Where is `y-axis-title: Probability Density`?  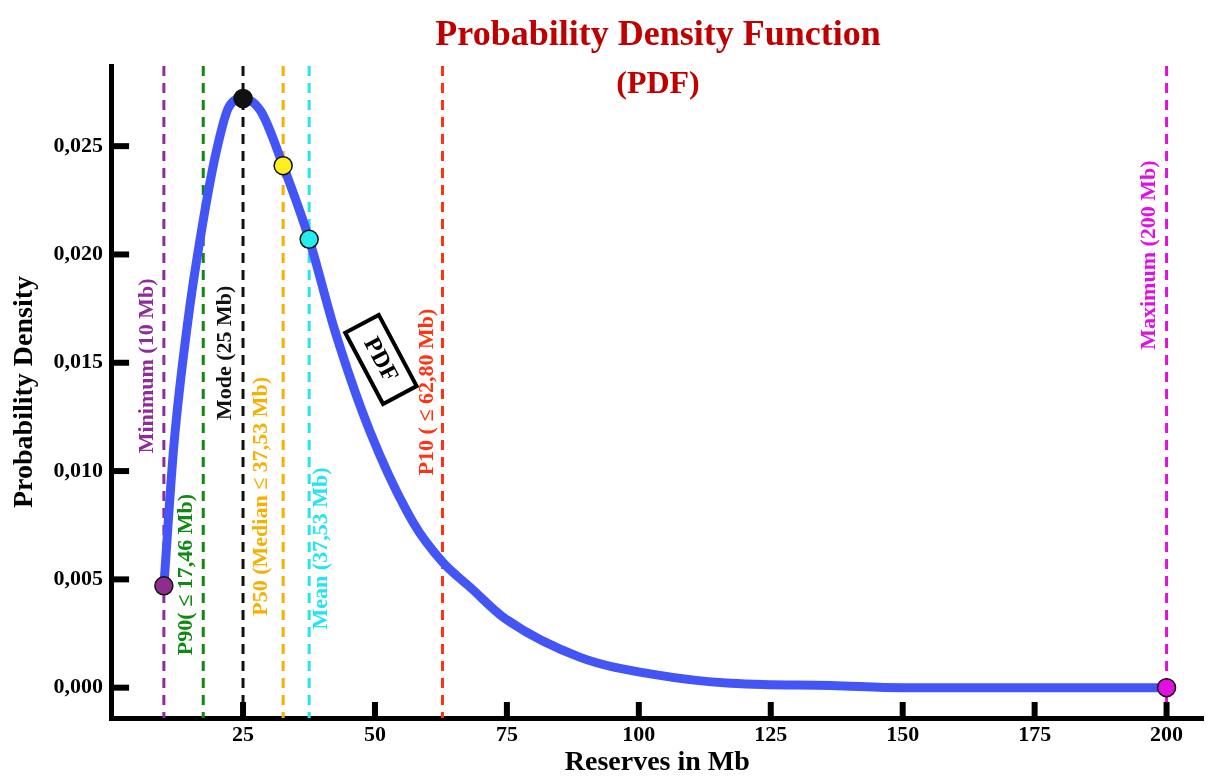 y-axis-title: Probability Density is located at coordinates (23, 392).